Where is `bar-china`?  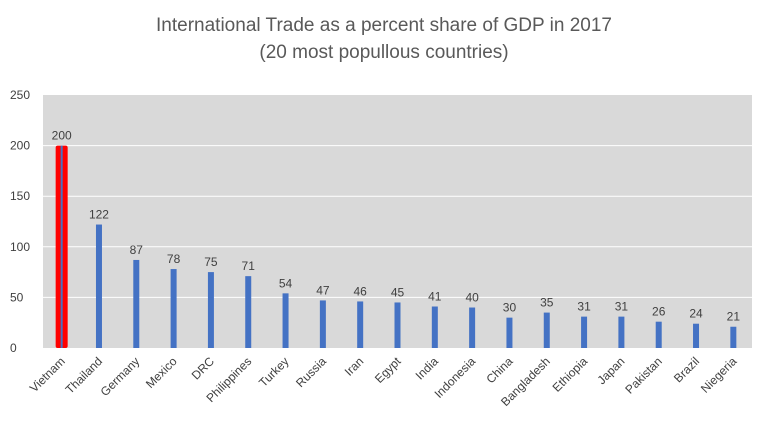
bar-china is located at coordinates (509, 332).